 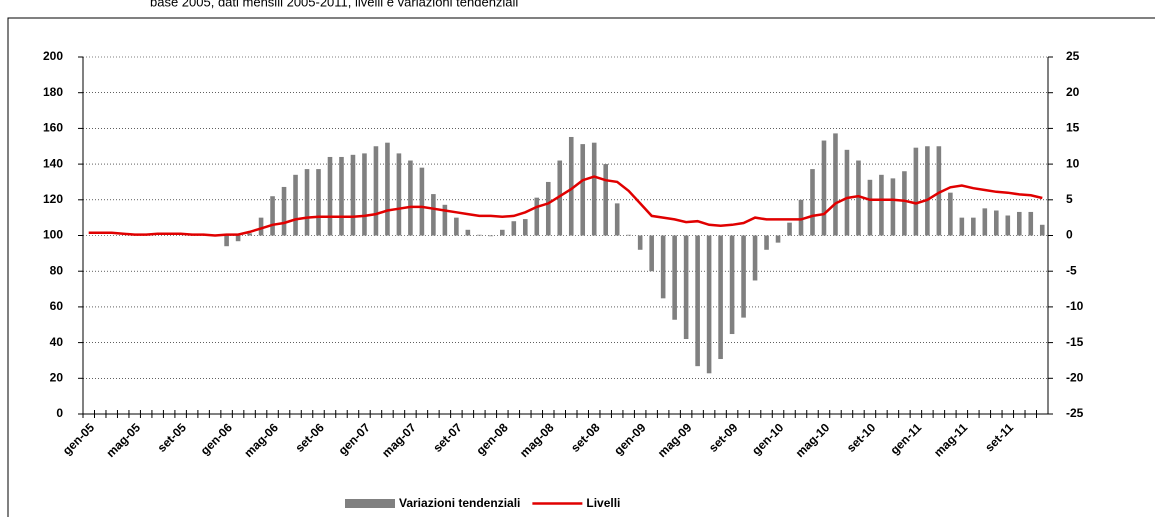 What do you see at coordinates (53, 163) in the screenshot?
I see `y-tick-label: 140` at bounding box center [53, 163].